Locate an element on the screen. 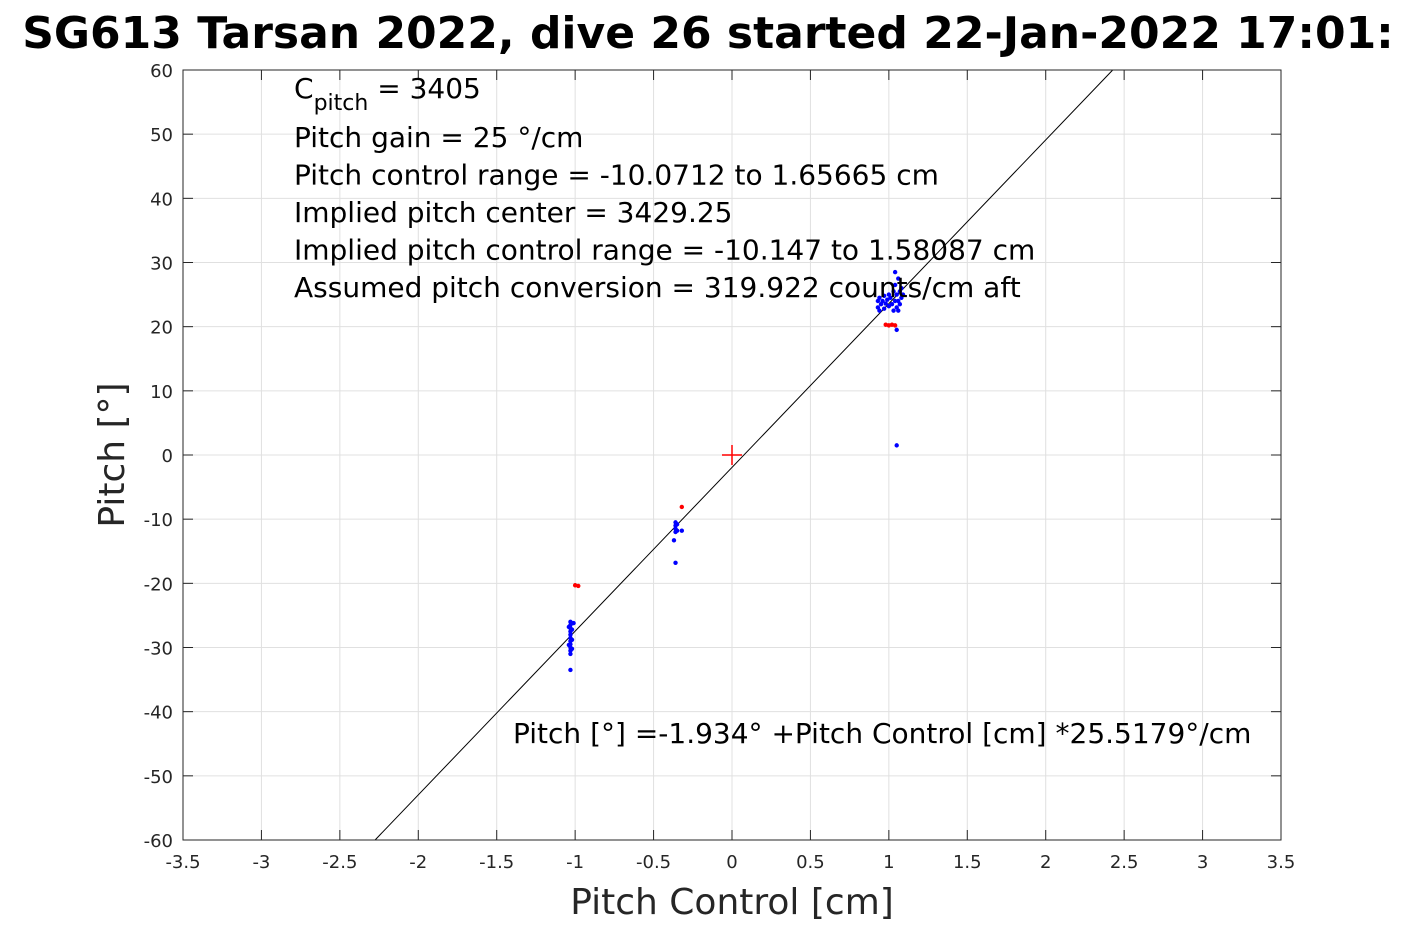 Image resolution: width=1417 pixels, height=945 pixels. y-tick-label: -50 is located at coordinates (158, 777).